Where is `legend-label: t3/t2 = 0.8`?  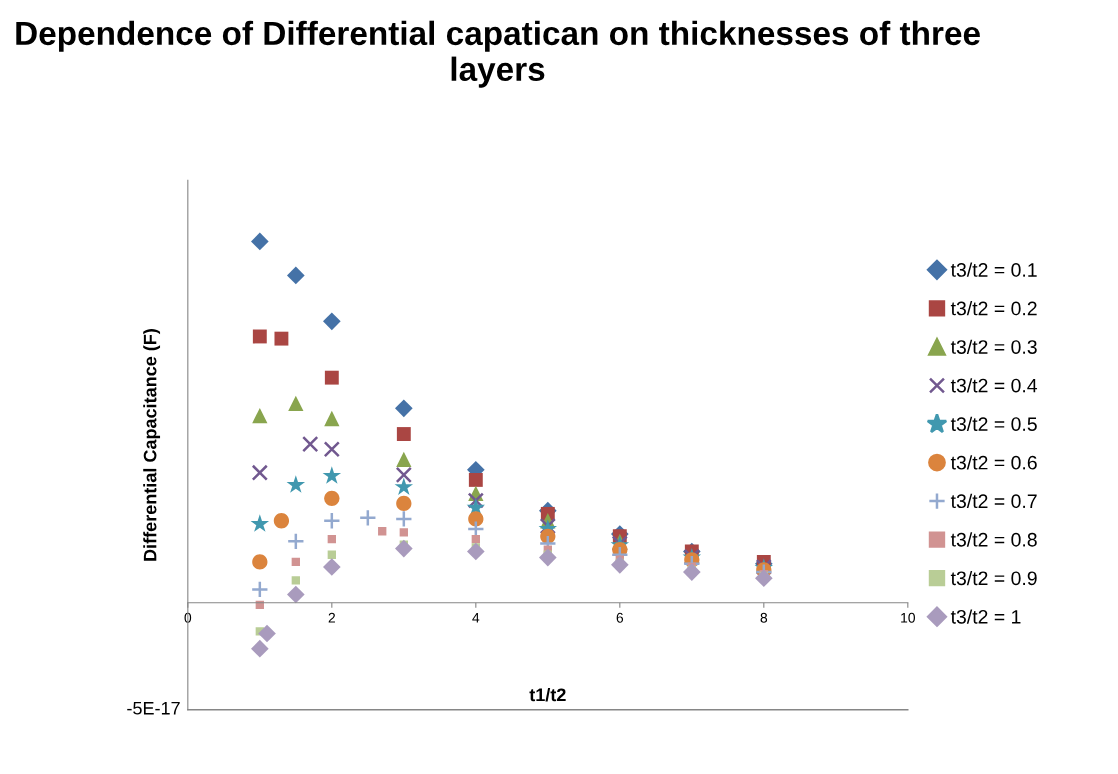
legend-label: t3/t2 = 0.8 is located at coordinates (993, 539).